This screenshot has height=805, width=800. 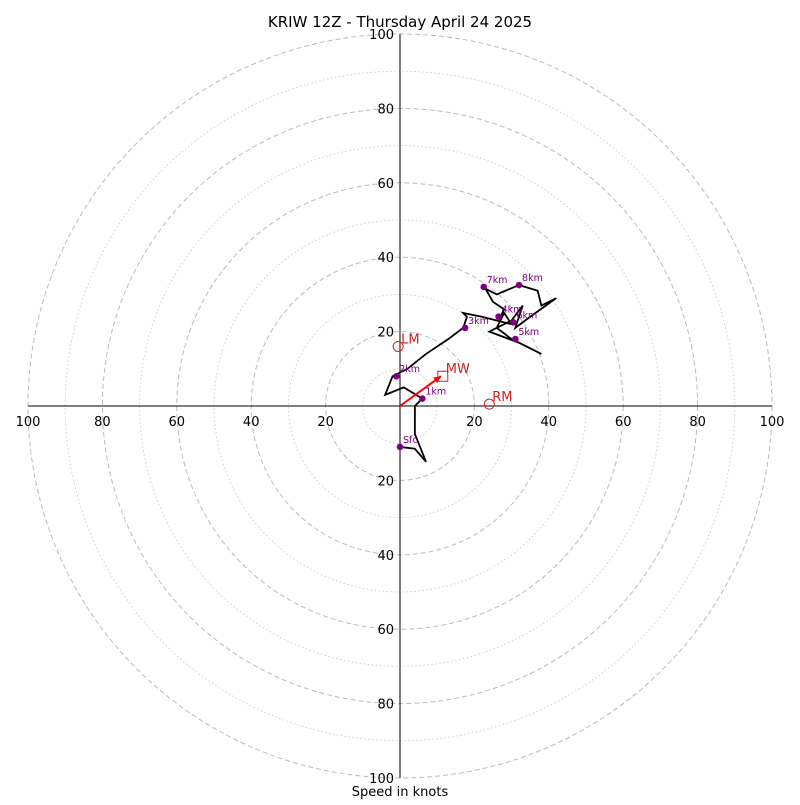 What do you see at coordinates (400, 792) in the screenshot?
I see `x-axis-label: Speed in knots` at bounding box center [400, 792].